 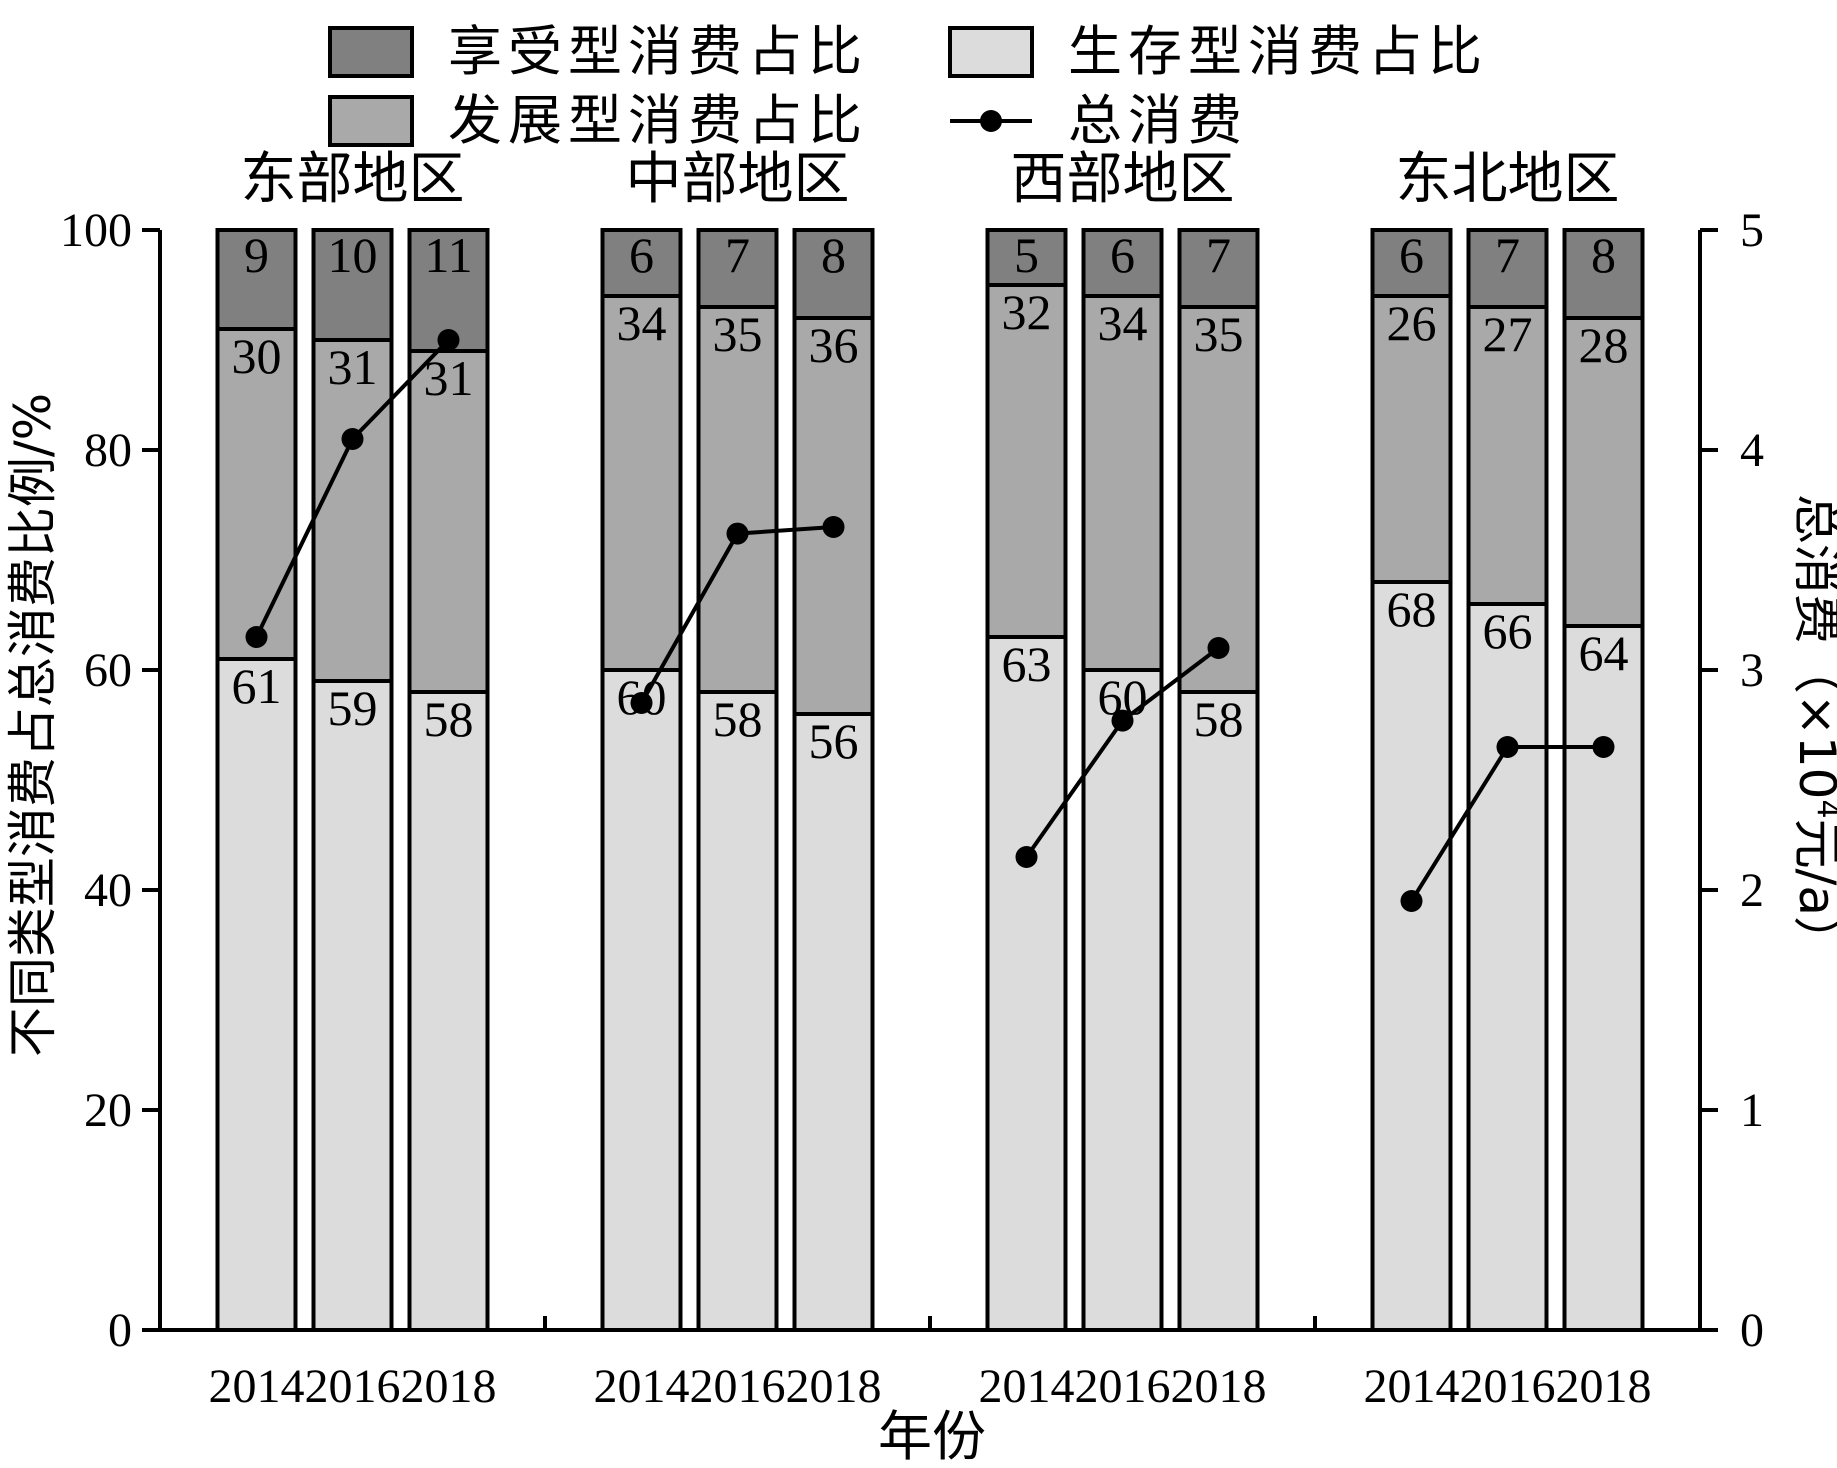 I want to click on y-left-tick-label: 0, so click(x=120, y=1330).